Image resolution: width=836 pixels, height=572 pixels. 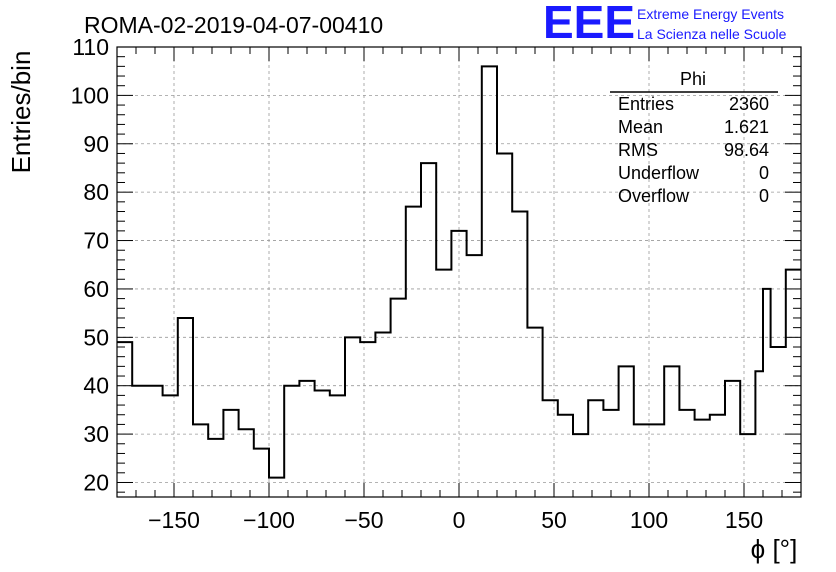 I want to click on stats-label: Overflow, so click(x=654, y=196).